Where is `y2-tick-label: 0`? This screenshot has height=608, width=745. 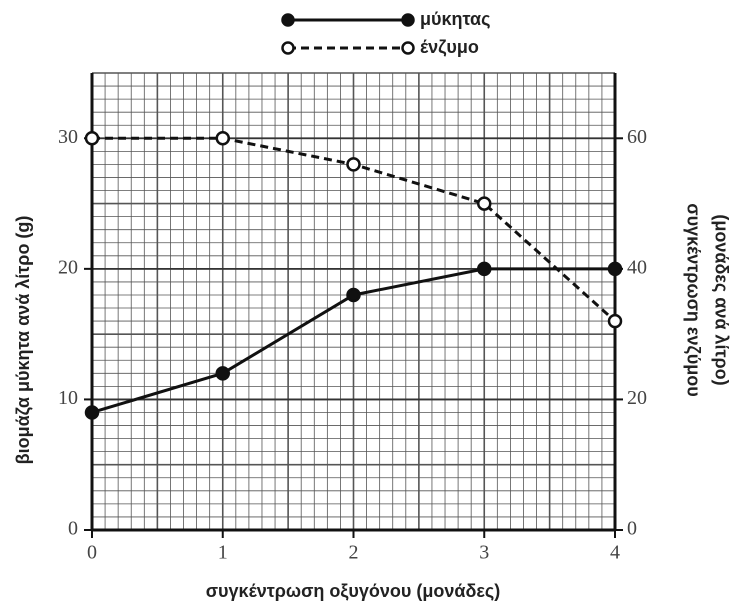 y2-tick-label: 0 is located at coordinates (632, 529).